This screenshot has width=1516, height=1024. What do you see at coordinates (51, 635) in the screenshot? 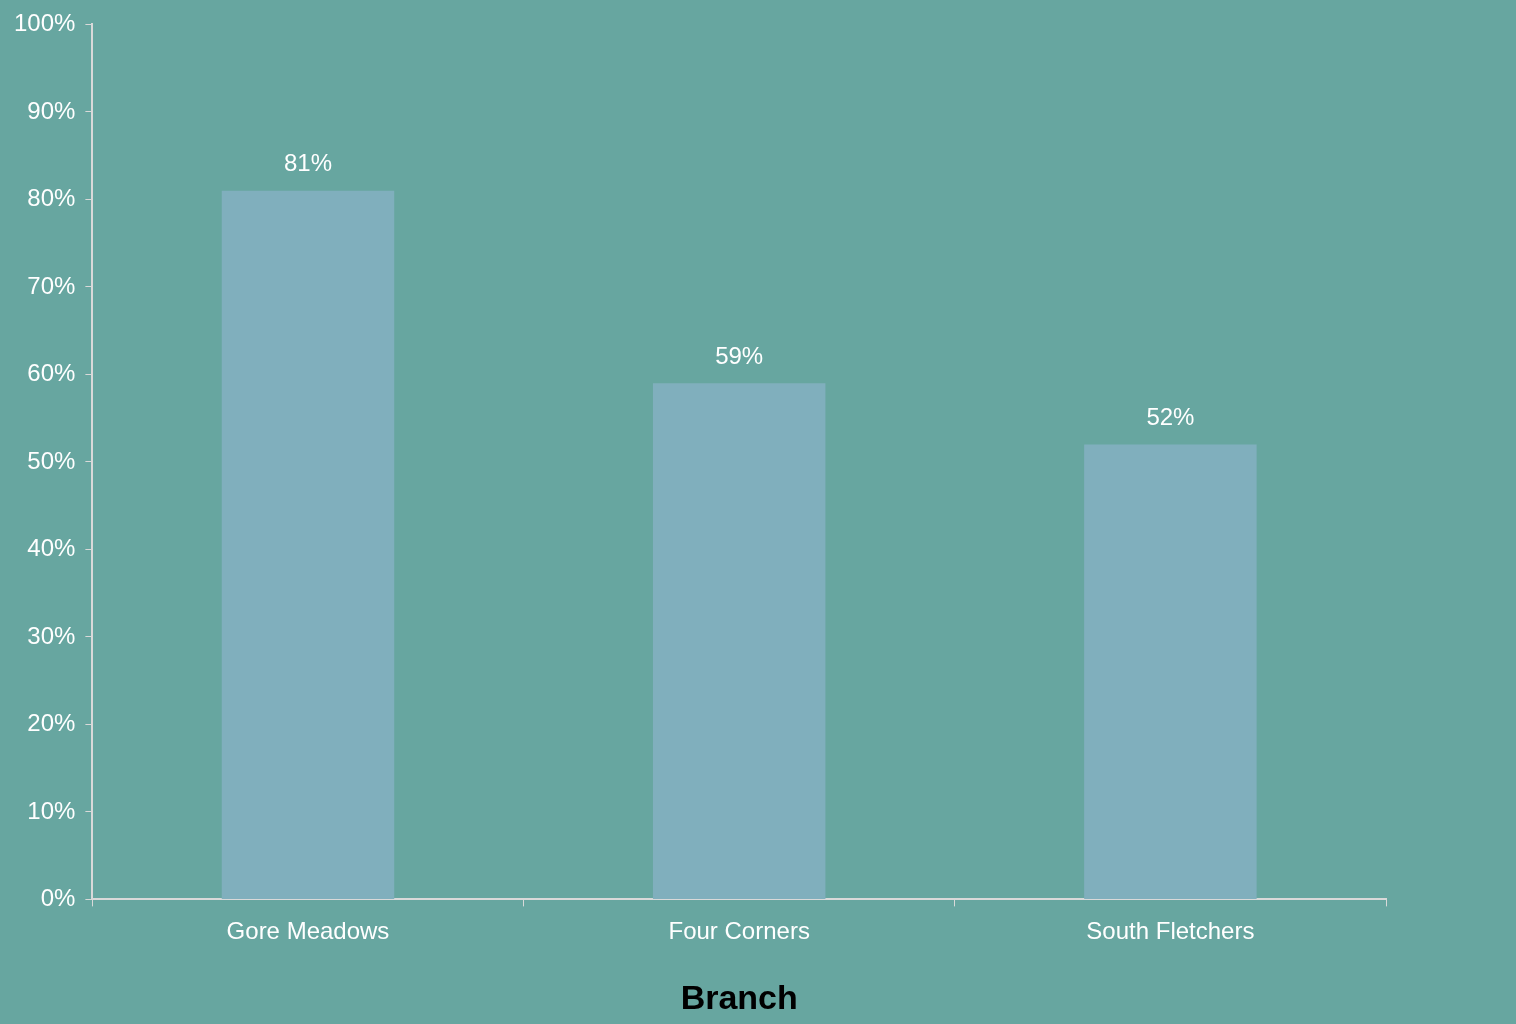
I see `y-tick-label: 30%` at bounding box center [51, 635].